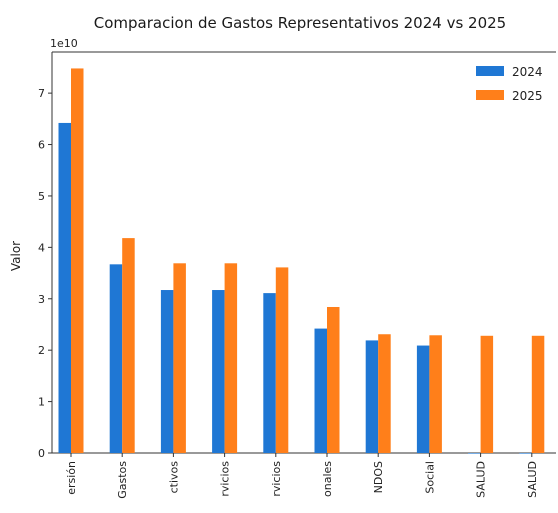 Image resolution: width=558 pixels, height=513 pixels. I want to click on legend-label-2025: 2025, so click(527, 96).